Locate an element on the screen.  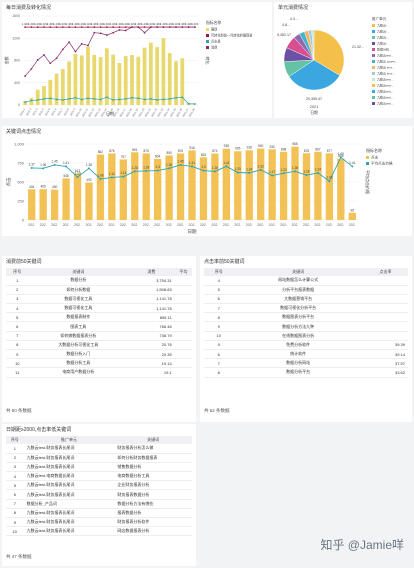
table-row: 5 数据报表制作 859.11 is located at coordinates (99, 317).